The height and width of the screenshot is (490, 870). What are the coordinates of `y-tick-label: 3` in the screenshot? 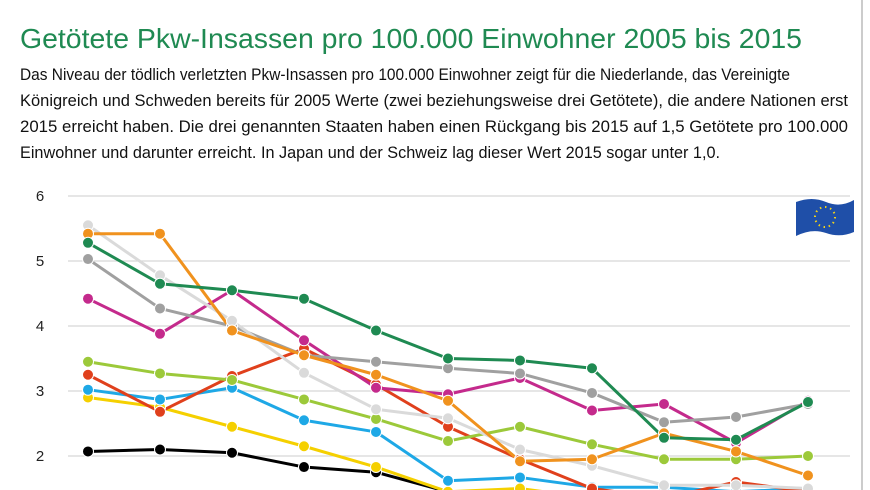 It's located at (40, 391).